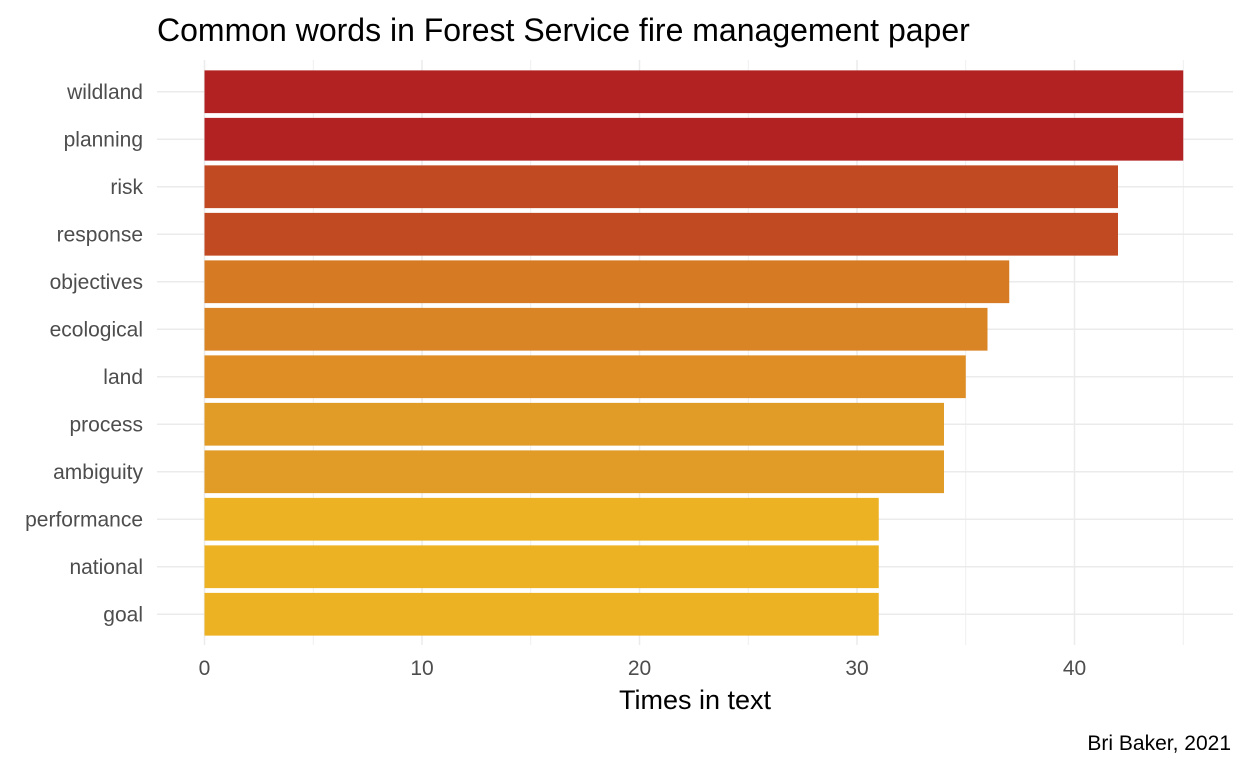 The height and width of the screenshot is (773, 1248). I want to click on category-label-ecological: ecological, so click(96, 329).